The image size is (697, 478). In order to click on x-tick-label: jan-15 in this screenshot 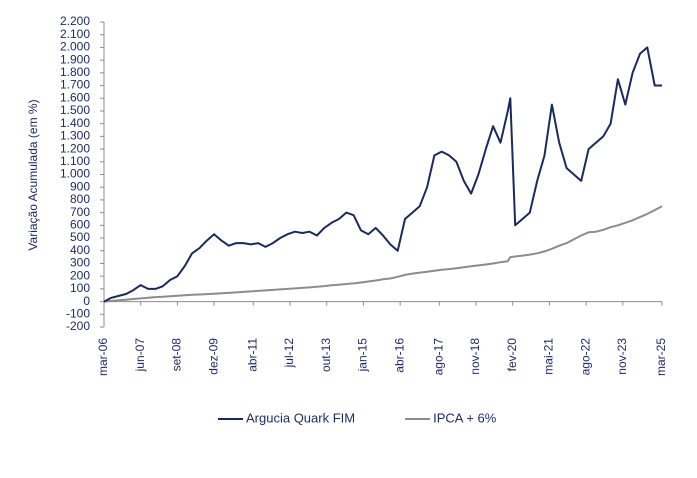, I will do `click(363, 355)`.